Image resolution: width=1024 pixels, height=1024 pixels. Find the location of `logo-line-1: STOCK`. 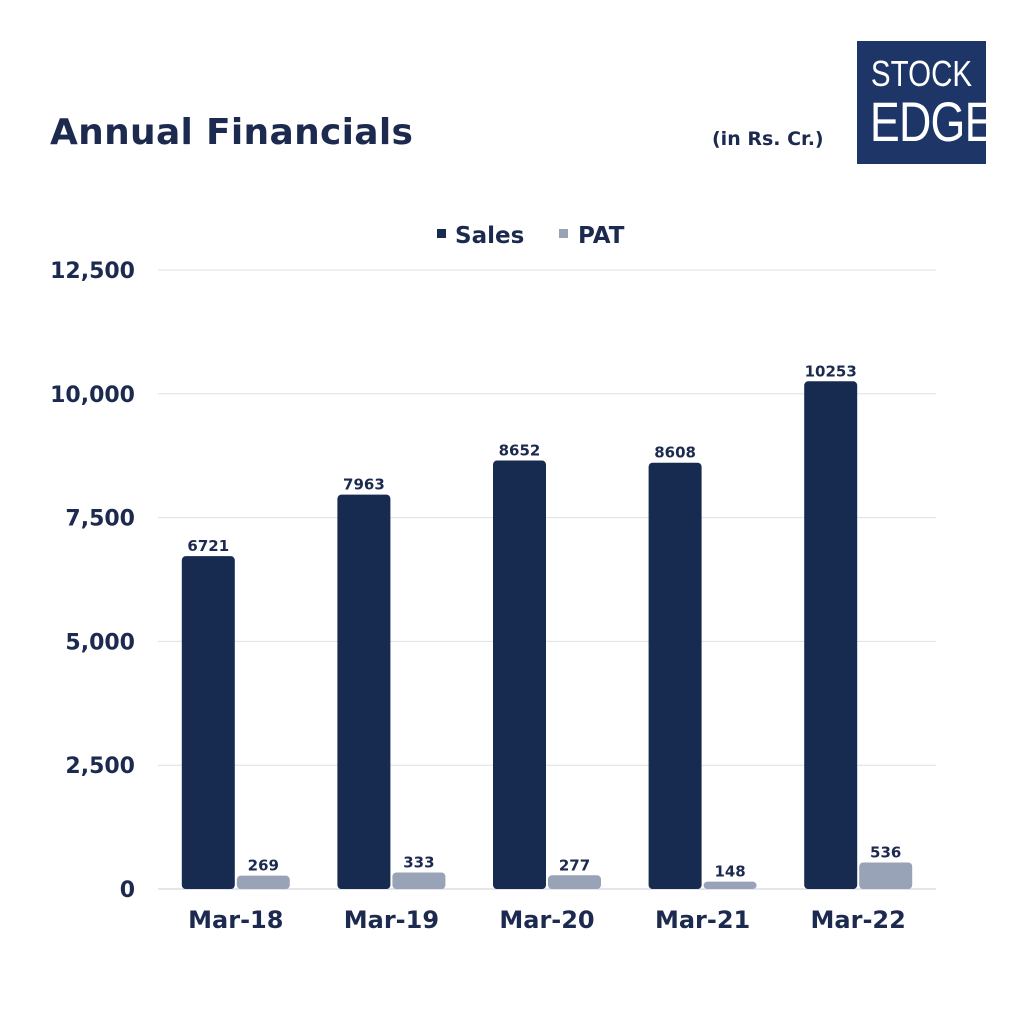

logo-line-1: STOCK is located at coordinates (921, 73).